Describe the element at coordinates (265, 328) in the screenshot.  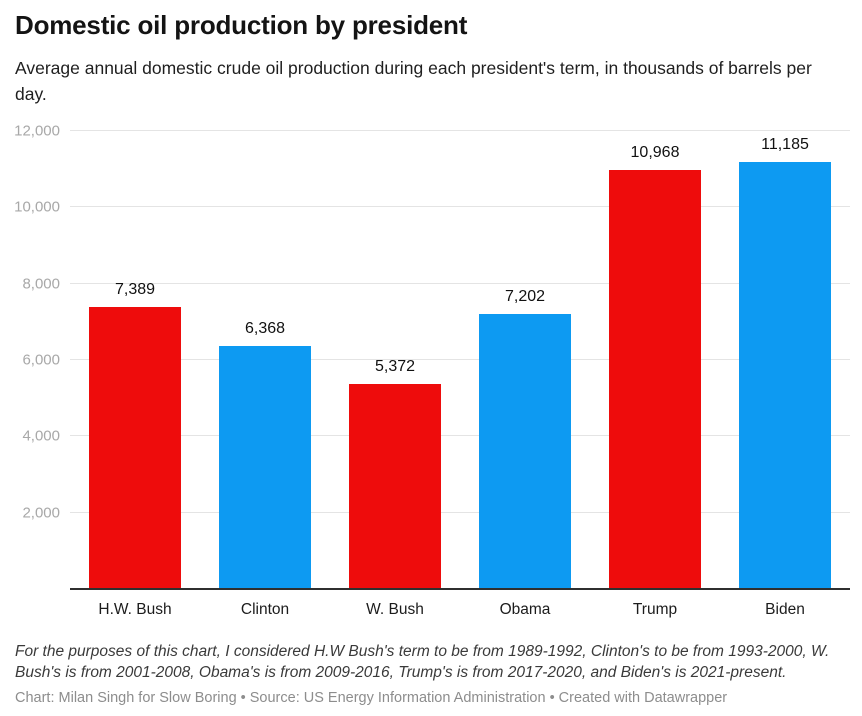
I see `bar-value-label: 6,368` at that location.